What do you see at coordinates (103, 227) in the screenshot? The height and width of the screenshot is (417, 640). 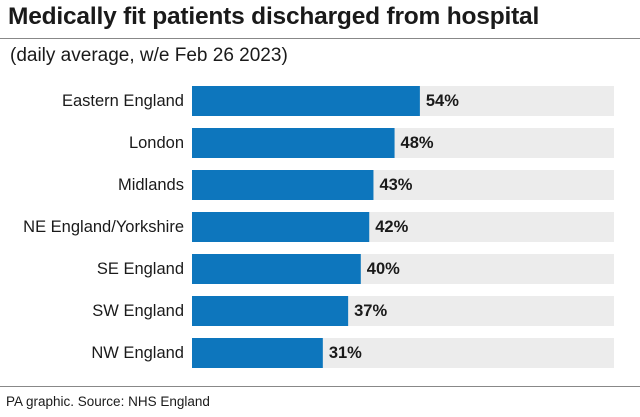 I see `category-label: NE England/Yorkshire` at bounding box center [103, 227].